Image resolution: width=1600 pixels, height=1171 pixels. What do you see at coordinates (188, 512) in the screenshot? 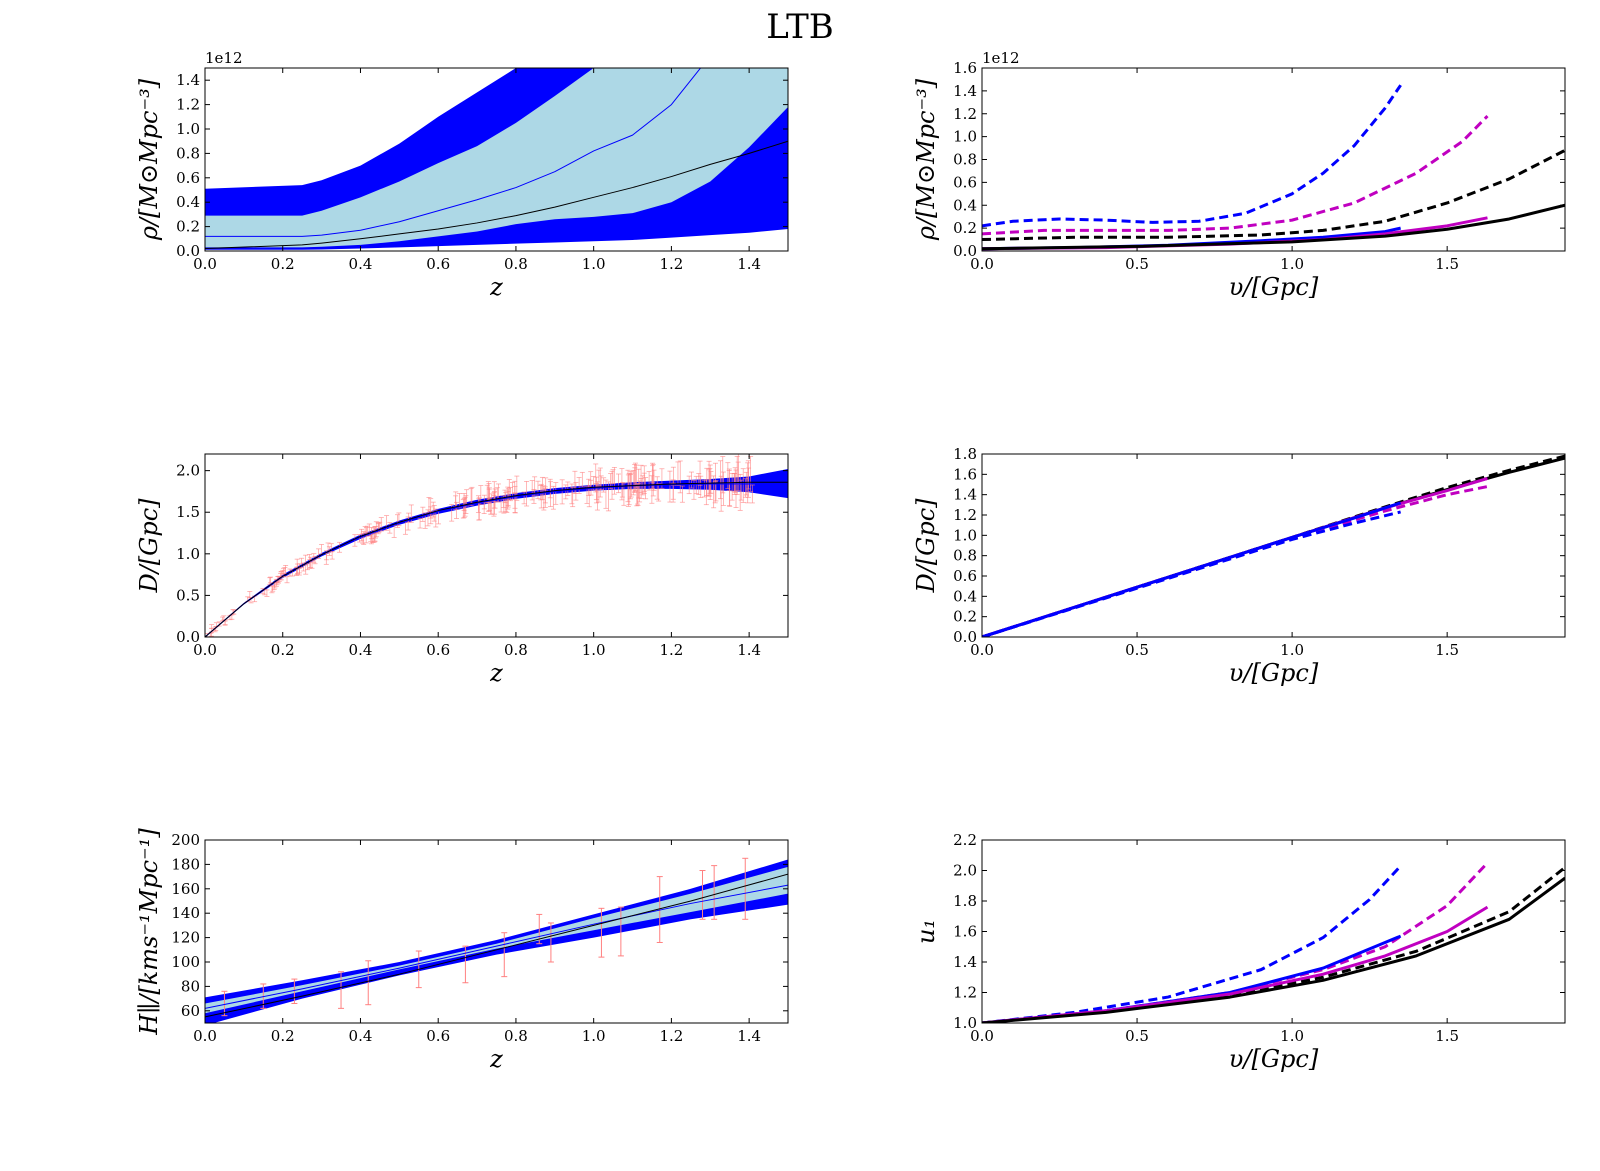
I see `y-tick-label: 1.5` at bounding box center [188, 512].